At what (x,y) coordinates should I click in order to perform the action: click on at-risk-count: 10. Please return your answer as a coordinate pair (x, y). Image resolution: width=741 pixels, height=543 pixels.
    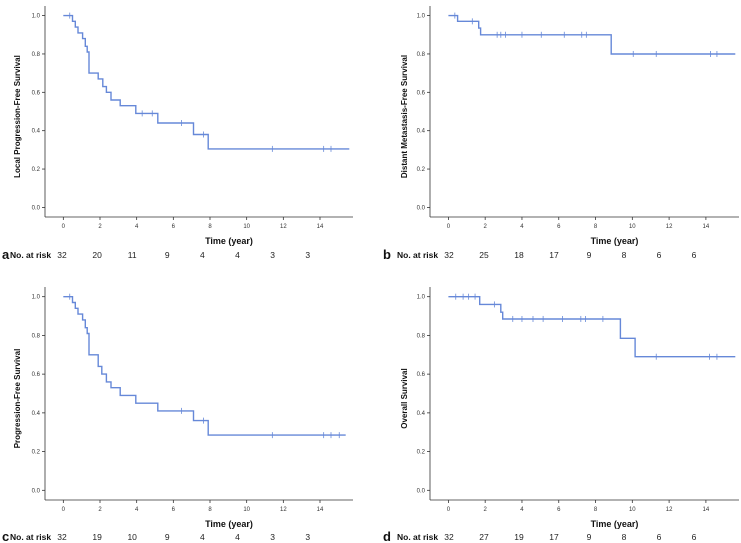
    Looking at the image, I should click on (132, 537).